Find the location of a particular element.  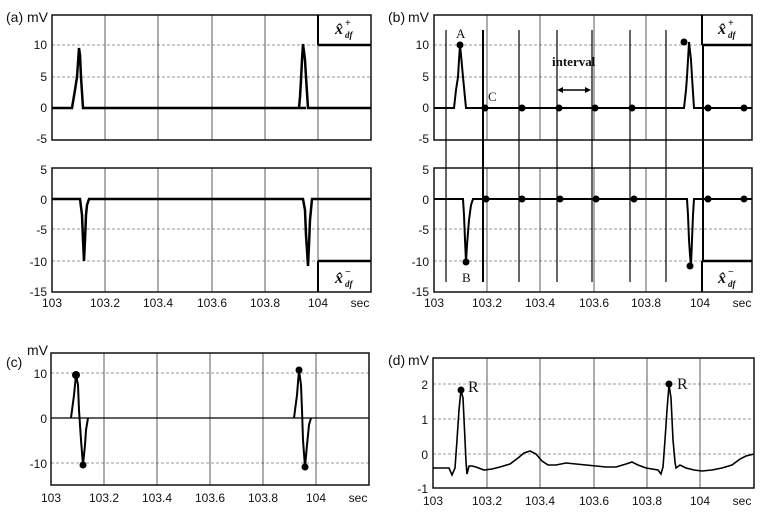

panel-b-top: x̂ + df A C interval (b) mV 10 5 0 -5 is located at coordinates (570, 77).